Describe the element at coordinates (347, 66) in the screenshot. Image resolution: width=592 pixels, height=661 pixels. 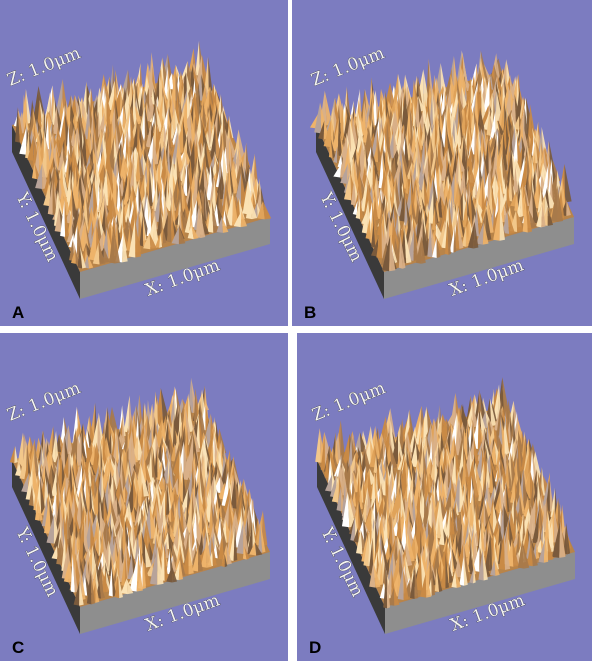
I see `z-axis-label: Z: 1.0μm` at that location.